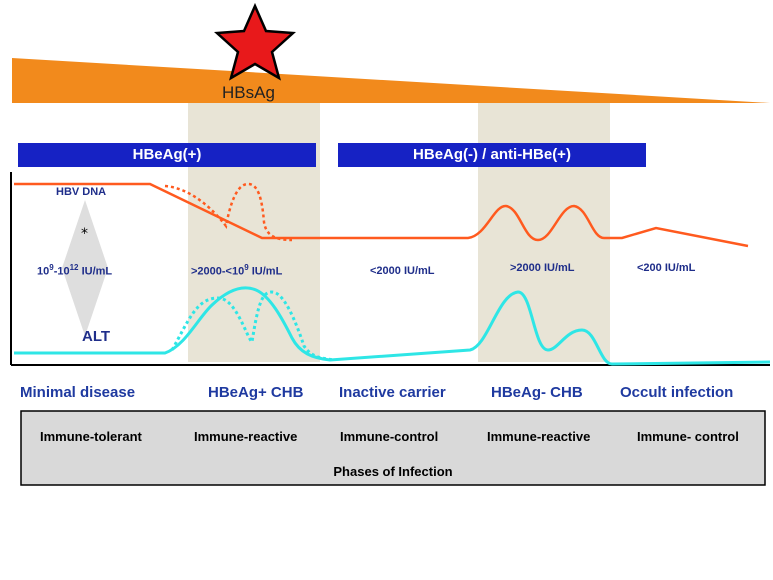 The width and height of the screenshot is (773, 580). What do you see at coordinates (393, 448) in the screenshot?
I see `phases-box` at bounding box center [393, 448].